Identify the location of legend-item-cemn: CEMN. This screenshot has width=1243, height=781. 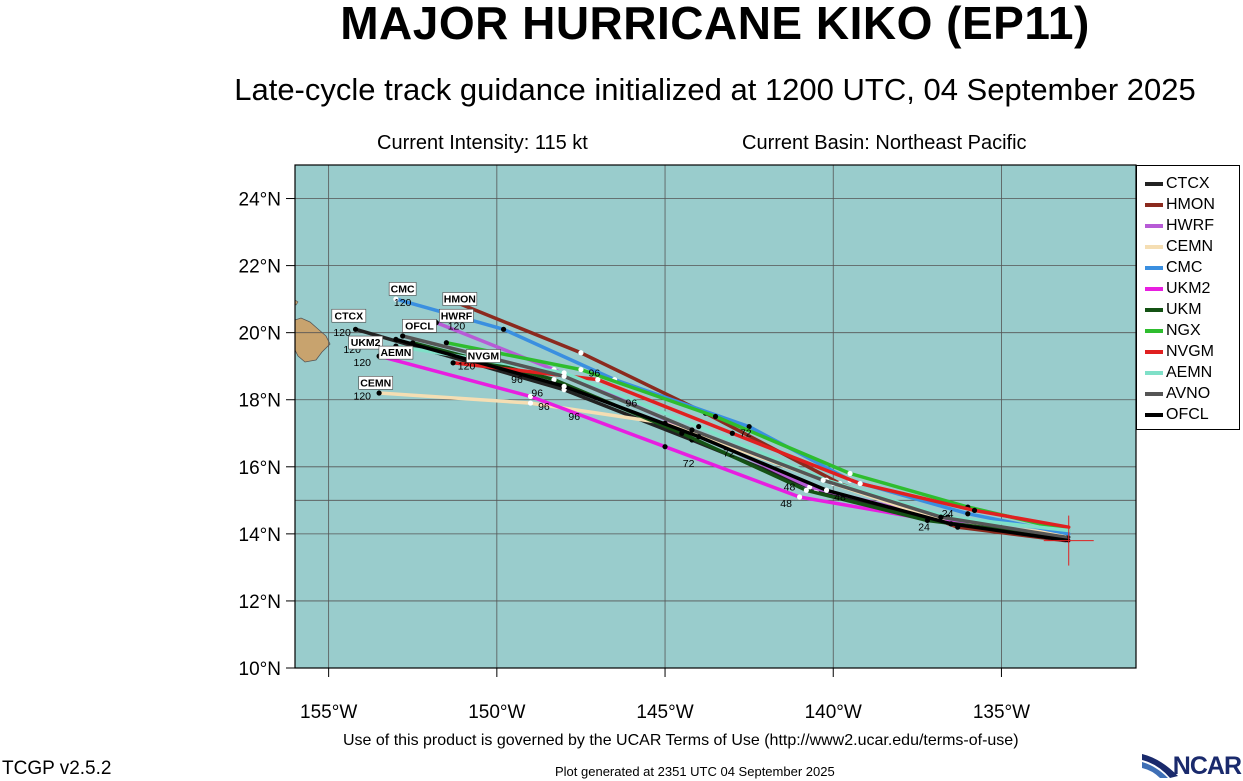
(1179, 247).